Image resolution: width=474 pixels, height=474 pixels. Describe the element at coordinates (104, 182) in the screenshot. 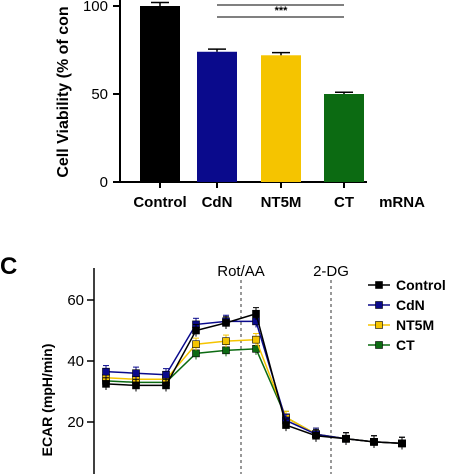

I see `y-tick-label: 0` at that location.